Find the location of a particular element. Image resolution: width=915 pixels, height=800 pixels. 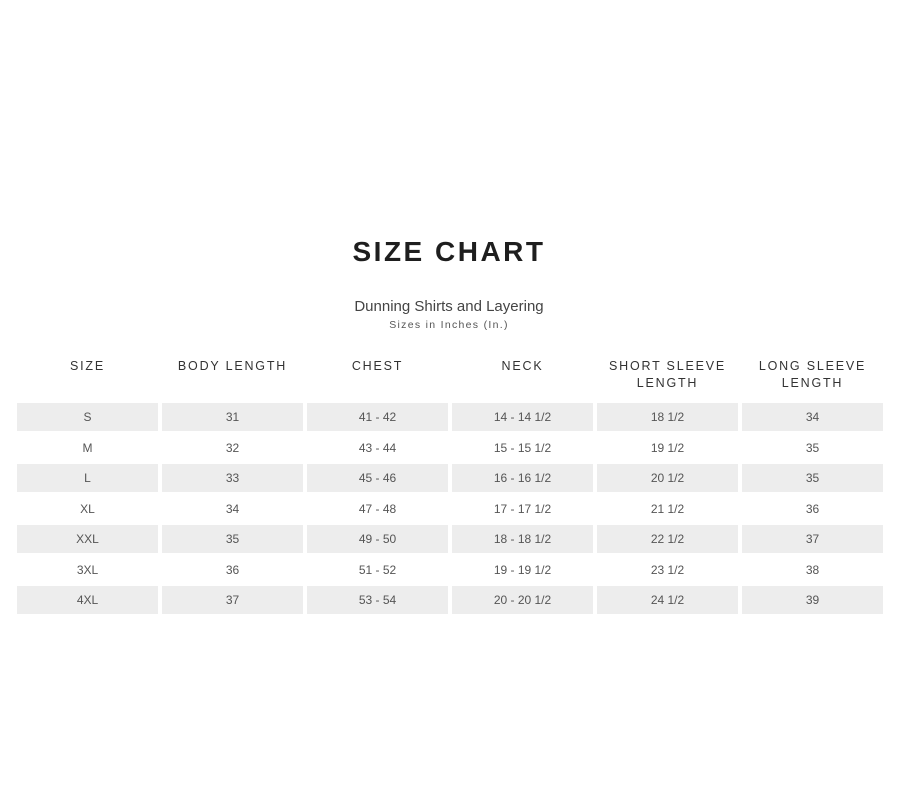

table-cell: M is located at coordinates (87, 447).